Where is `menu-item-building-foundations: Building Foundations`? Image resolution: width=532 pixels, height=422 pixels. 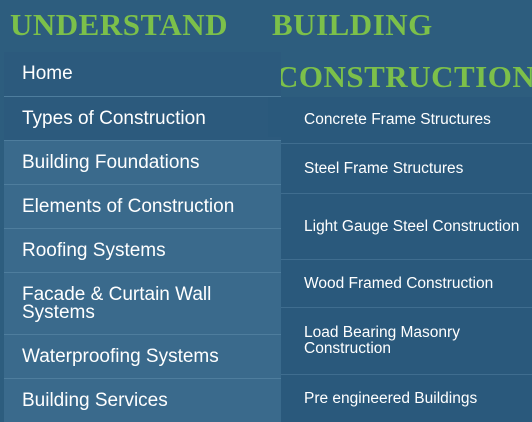 menu-item-building-foundations: Building Foundations is located at coordinates (142, 163).